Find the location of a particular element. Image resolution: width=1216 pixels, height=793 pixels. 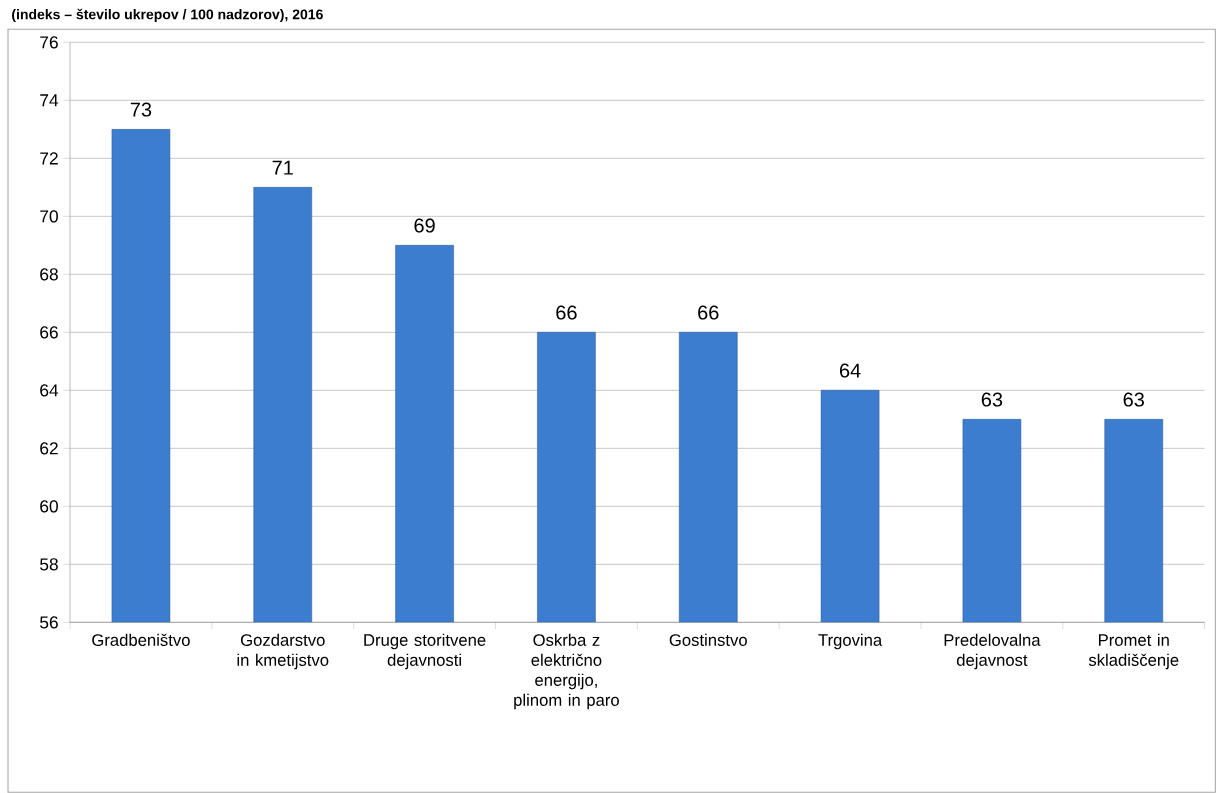

y-tick-label: 76 is located at coordinates (49, 42).